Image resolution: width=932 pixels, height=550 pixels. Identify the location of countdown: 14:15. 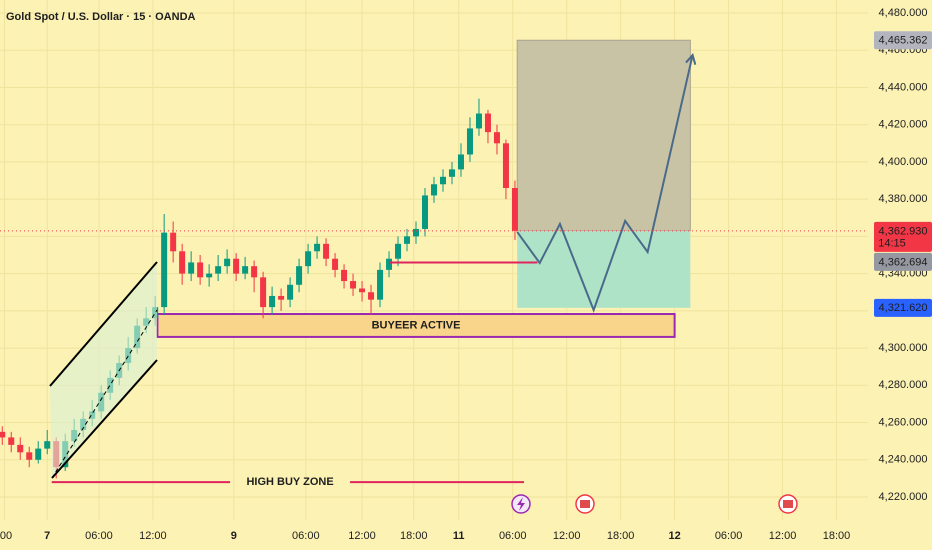
(892, 243).